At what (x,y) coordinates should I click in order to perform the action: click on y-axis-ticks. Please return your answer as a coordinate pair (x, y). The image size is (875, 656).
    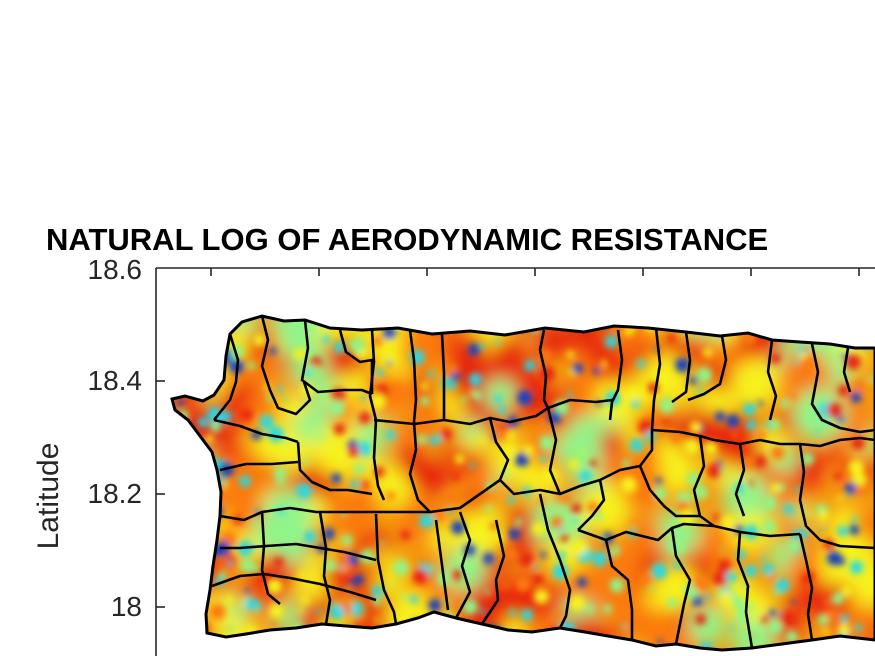
    Looking at the image, I should click on (160, 494).